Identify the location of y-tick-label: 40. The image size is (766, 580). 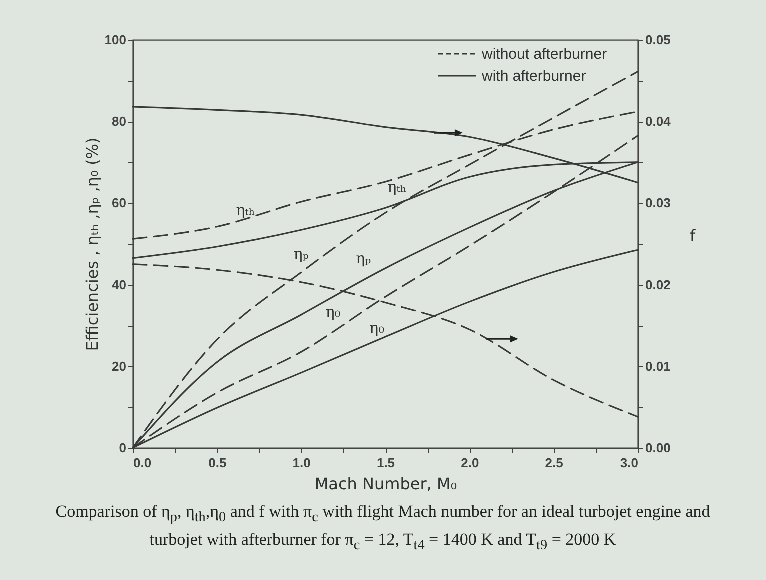
(119, 284).